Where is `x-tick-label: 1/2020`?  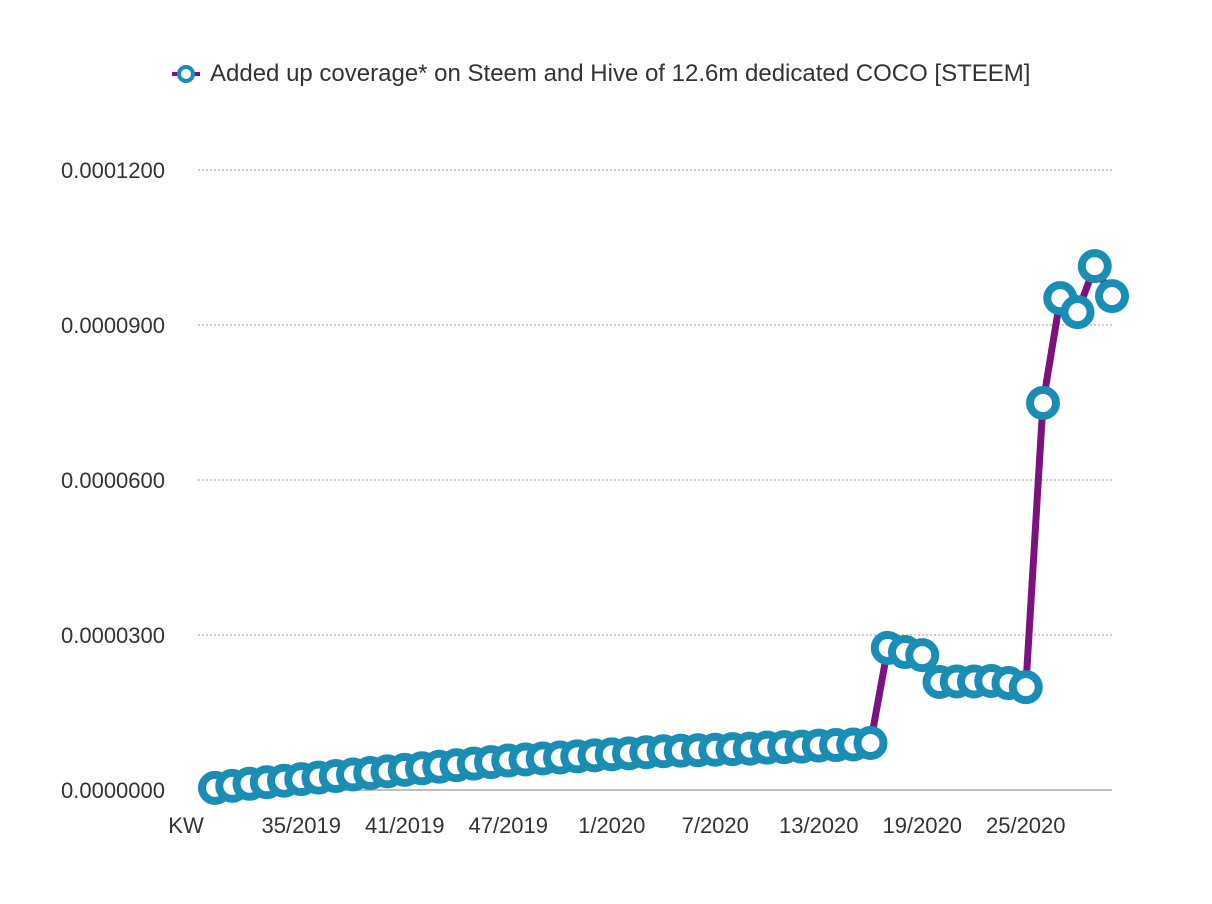 x-tick-label: 1/2020 is located at coordinates (611, 825).